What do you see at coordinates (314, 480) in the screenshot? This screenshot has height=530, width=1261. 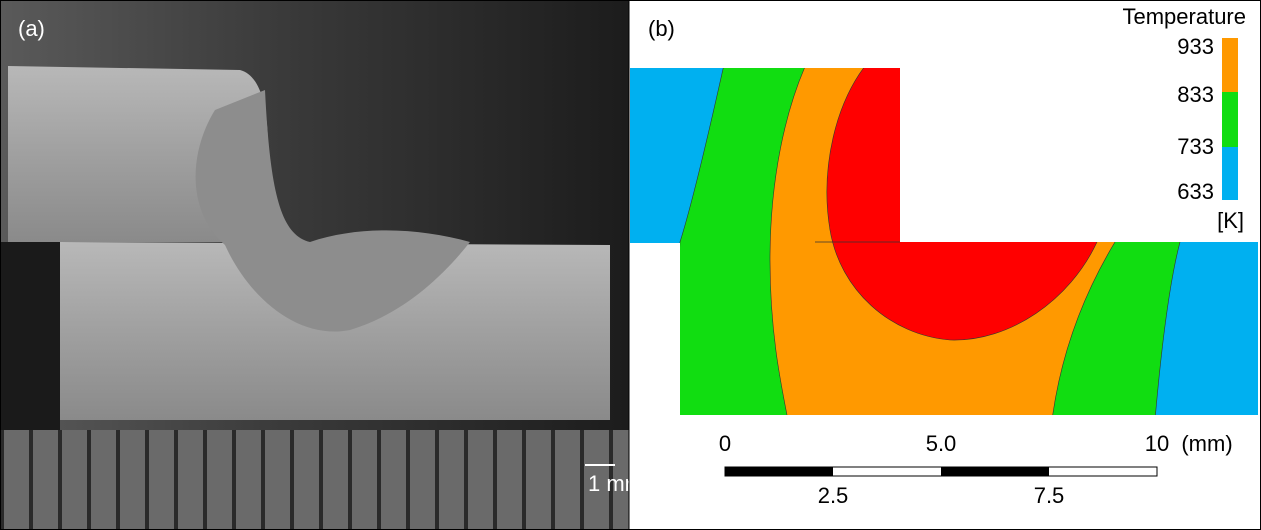 I see `ruler` at bounding box center [314, 480].